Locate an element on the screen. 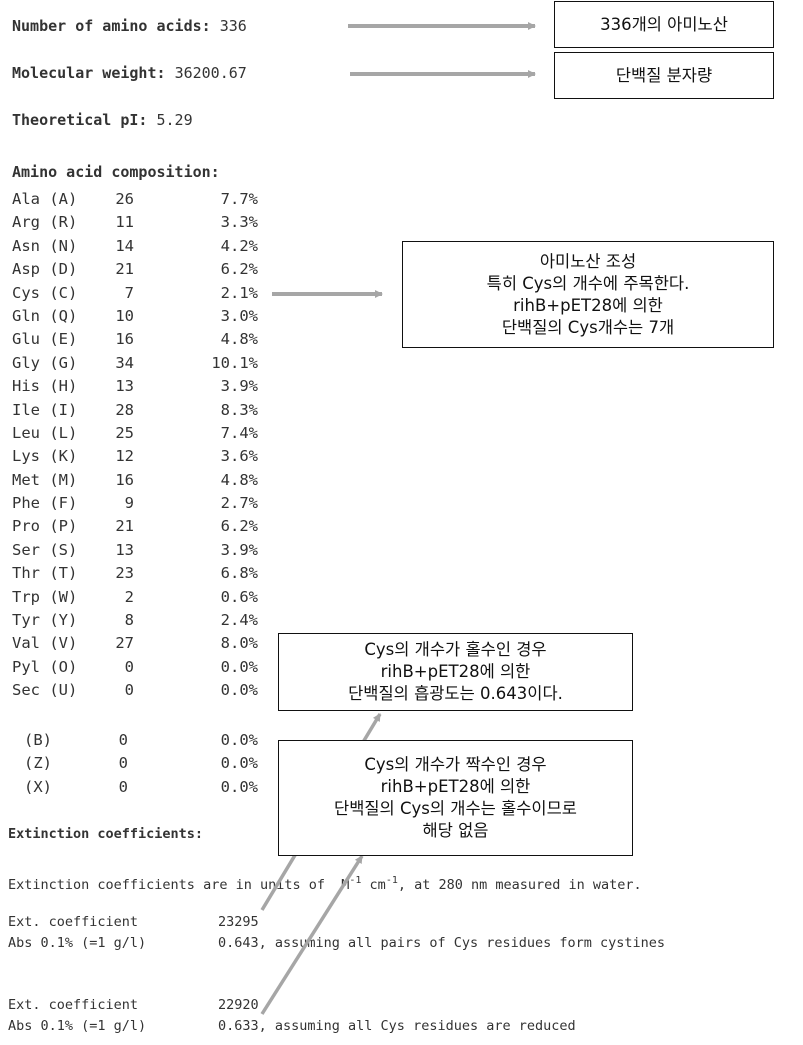 The height and width of the screenshot is (1045, 803). amino-acid-count: 27 is located at coordinates (124, 643).